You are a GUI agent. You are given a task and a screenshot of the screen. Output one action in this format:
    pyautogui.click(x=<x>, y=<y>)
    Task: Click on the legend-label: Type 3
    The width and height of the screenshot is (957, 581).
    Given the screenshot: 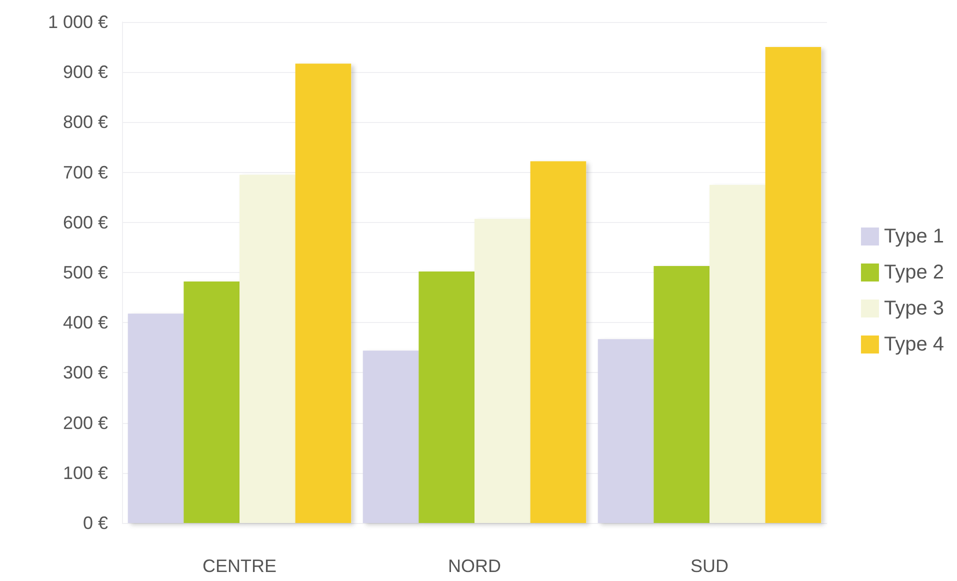 What is the action you would take?
    pyautogui.click(x=914, y=309)
    